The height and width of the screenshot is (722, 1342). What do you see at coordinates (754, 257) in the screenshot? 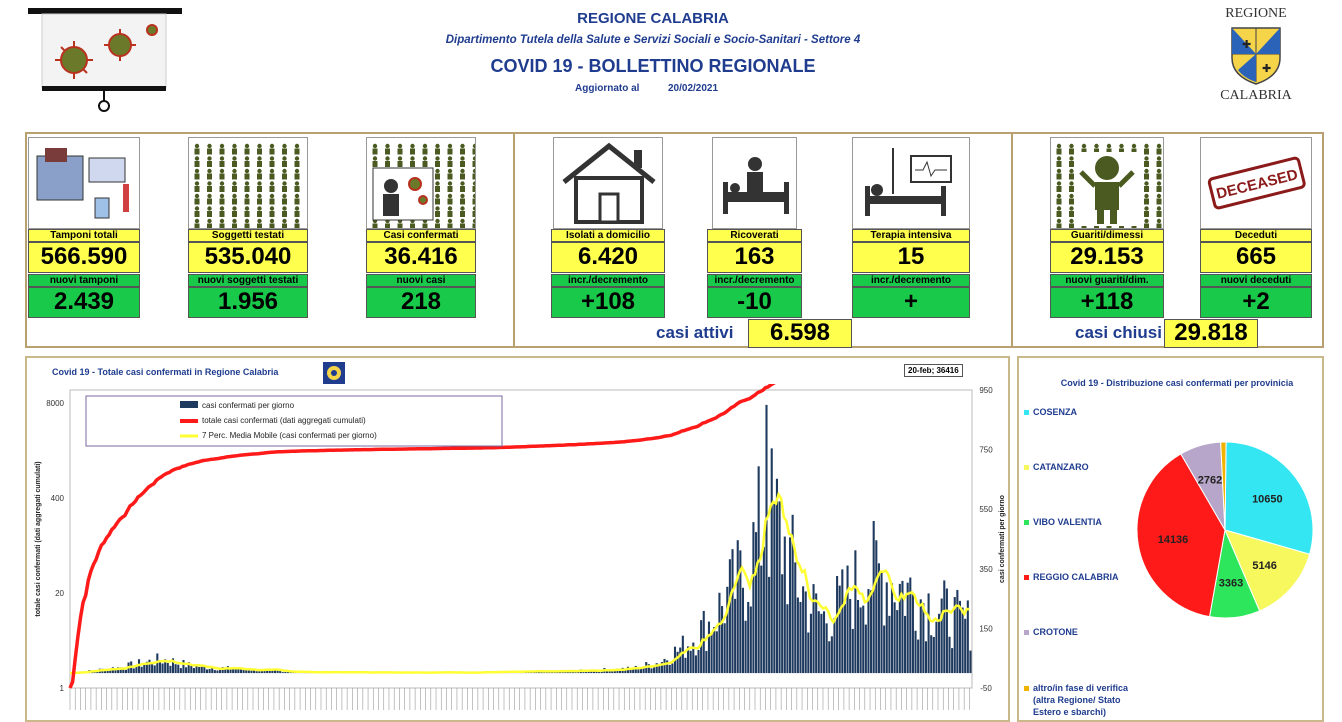
I see `tile-value: 163` at bounding box center [754, 257].